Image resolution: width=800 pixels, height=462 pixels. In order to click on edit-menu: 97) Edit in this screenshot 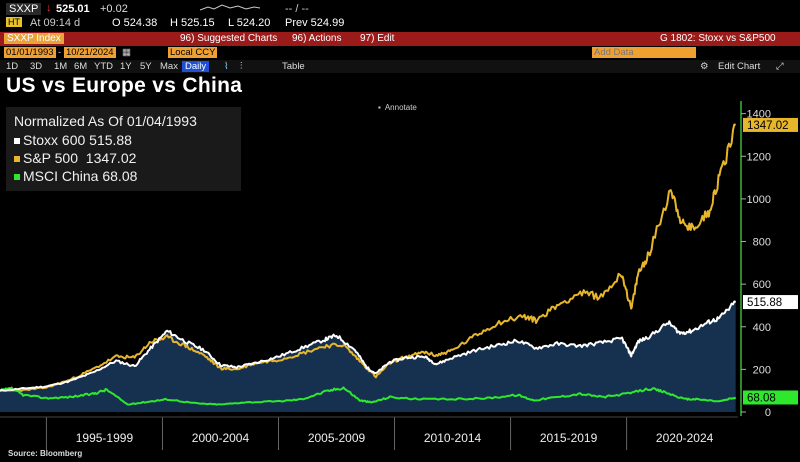, I will do `click(377, 38)`.